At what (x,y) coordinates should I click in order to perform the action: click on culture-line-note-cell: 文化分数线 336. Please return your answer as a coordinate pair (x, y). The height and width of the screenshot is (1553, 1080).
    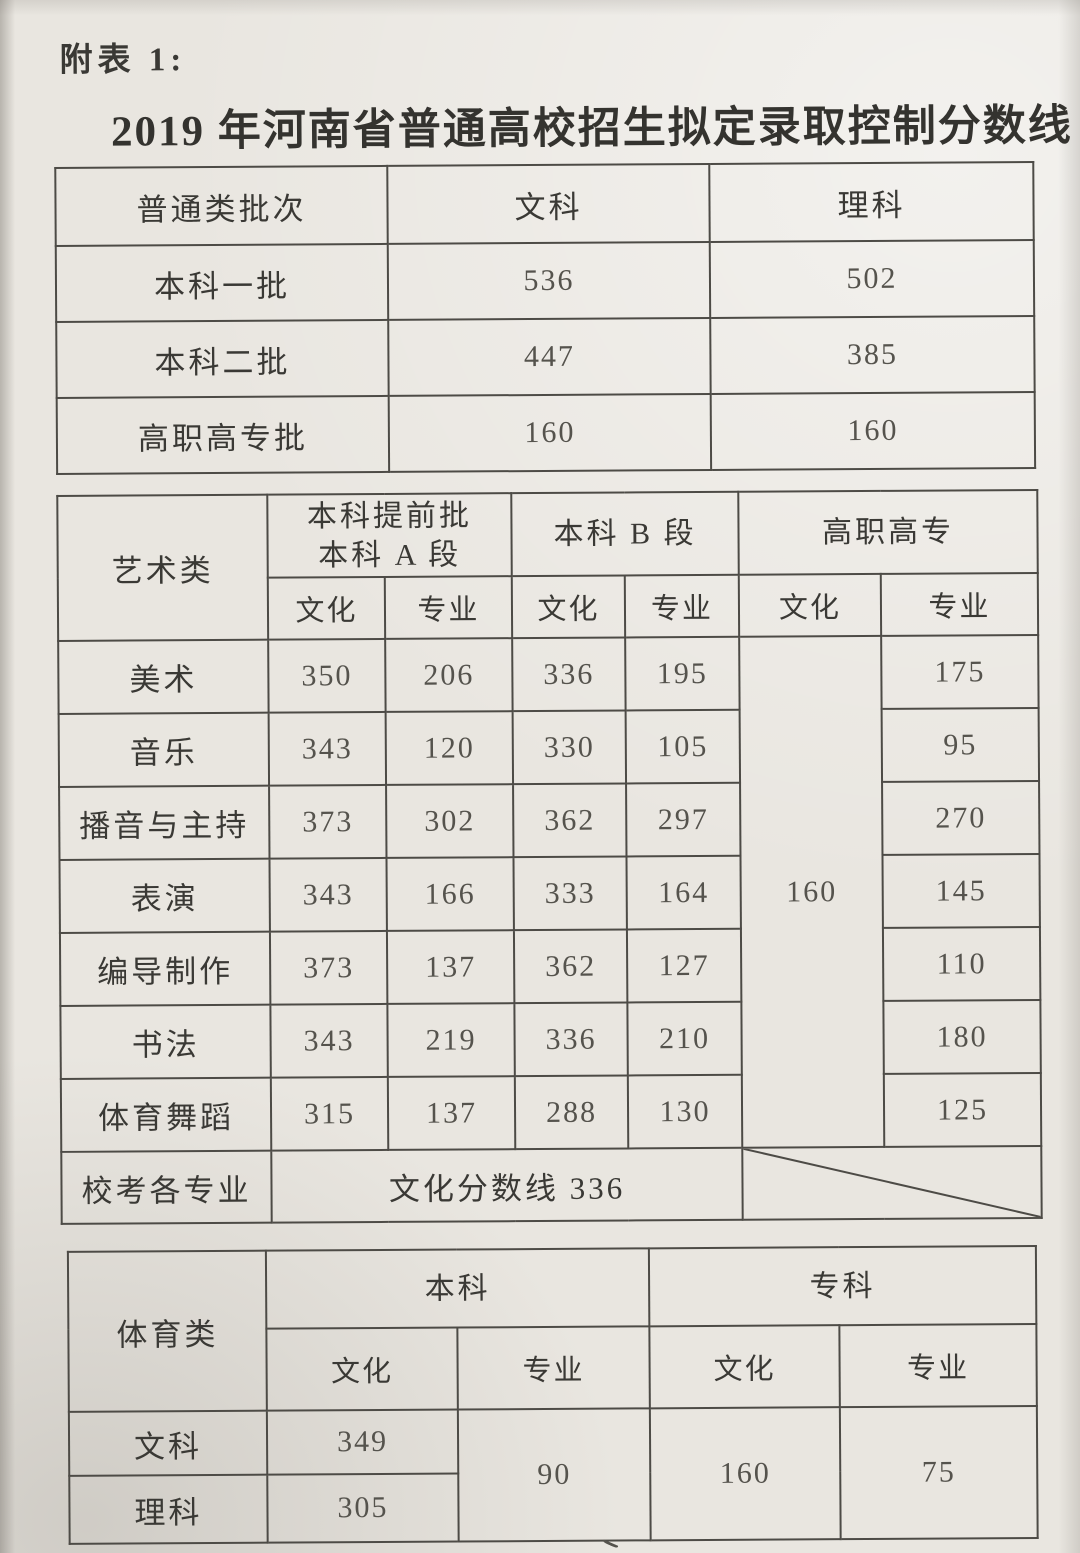
    Looking at the image, I should click on (507, 1185).